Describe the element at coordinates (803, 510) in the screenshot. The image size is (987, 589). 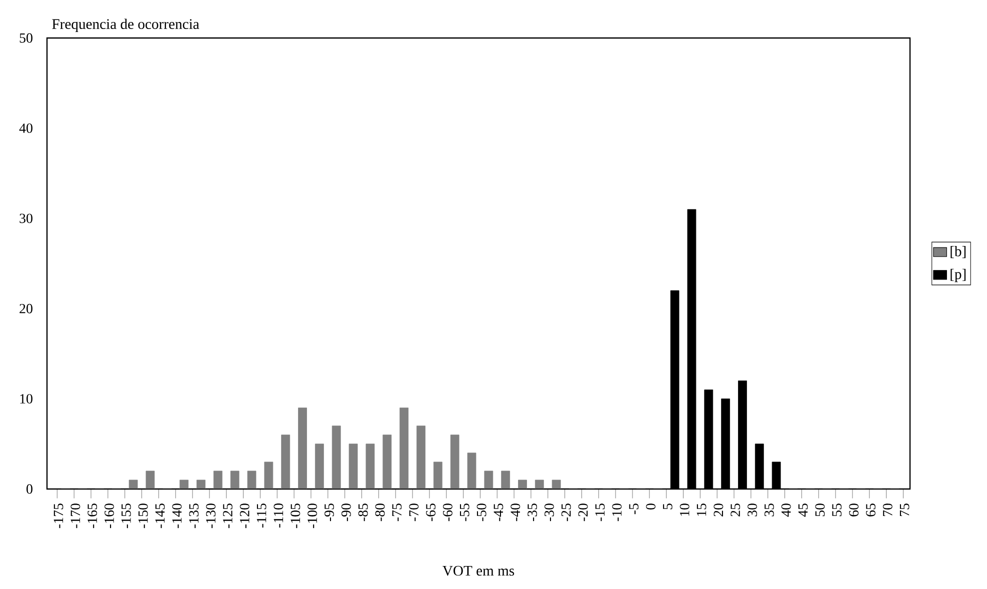
I see `x-tick-label: 45` at that location.